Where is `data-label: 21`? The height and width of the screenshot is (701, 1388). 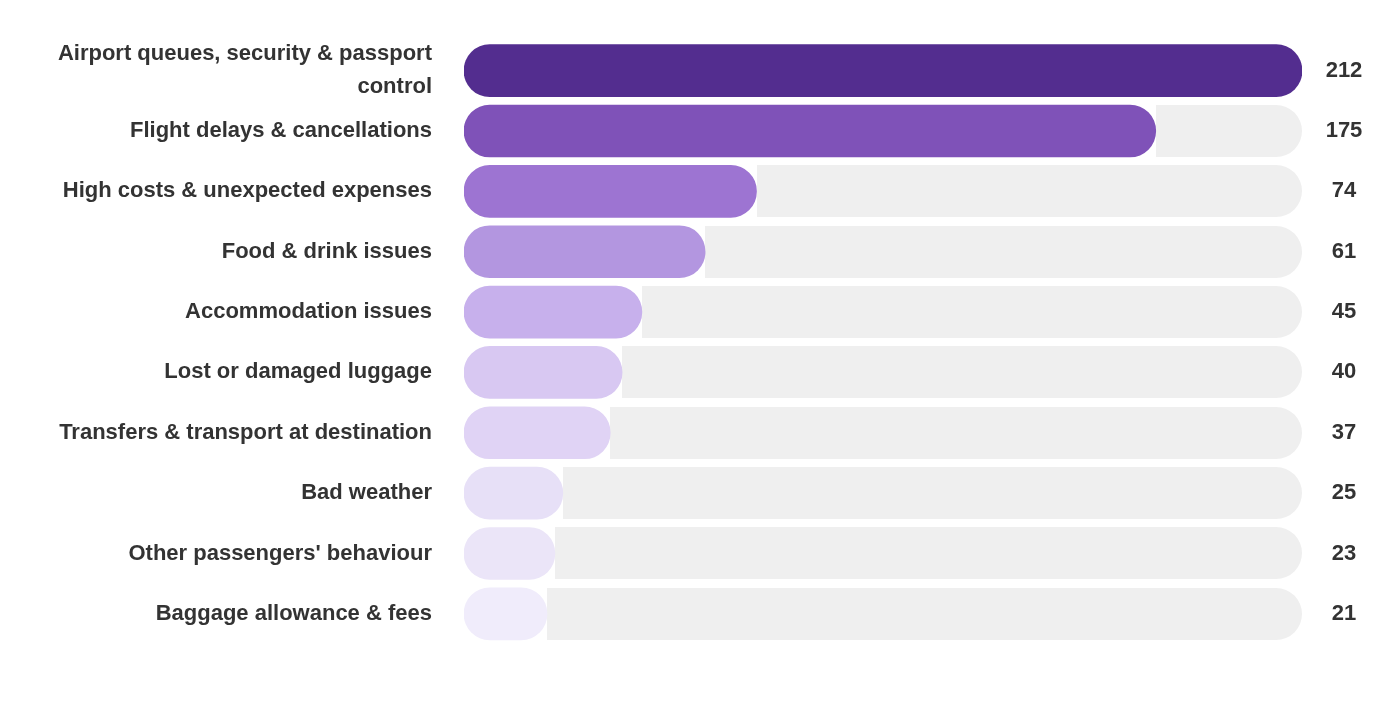
data-label: 21 is located at coordinates (1344, 612).